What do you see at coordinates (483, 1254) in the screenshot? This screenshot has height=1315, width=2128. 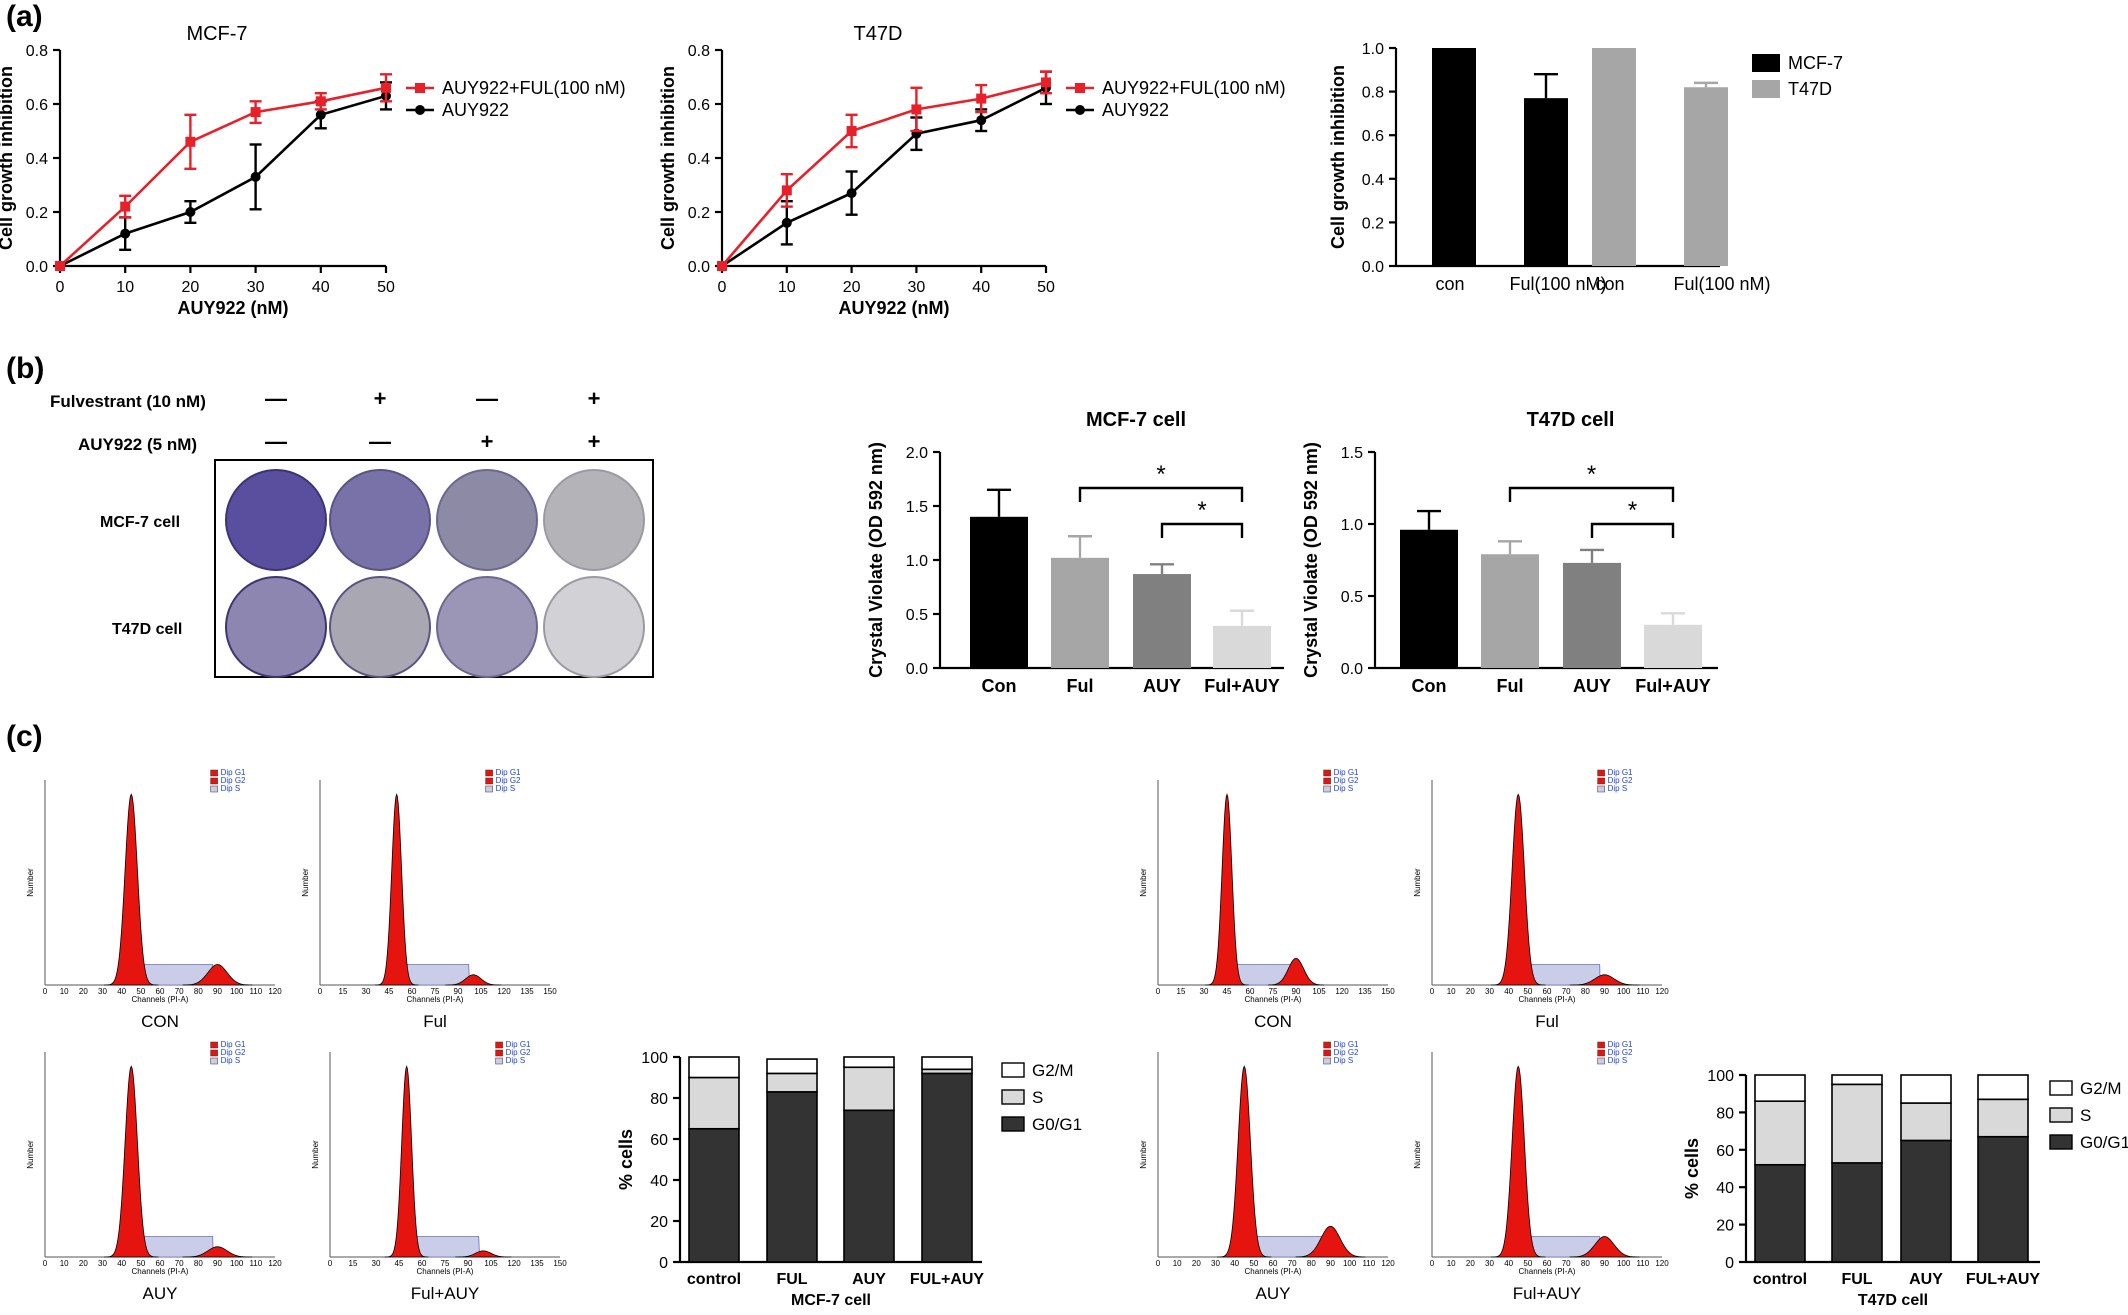 I see `dip-g2-peak` at bounding box center [483, 1254].